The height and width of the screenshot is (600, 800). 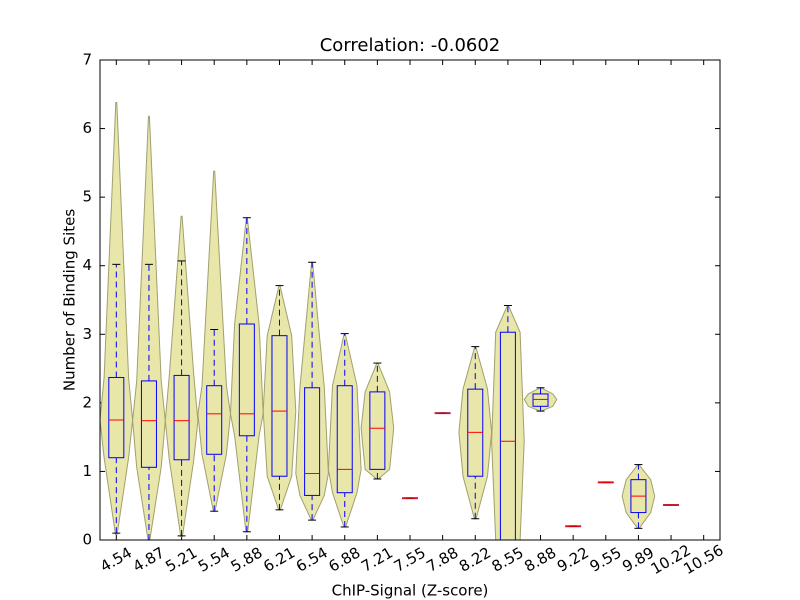 I want to click on y-tick-label: 5, so click(x=87, y=197).